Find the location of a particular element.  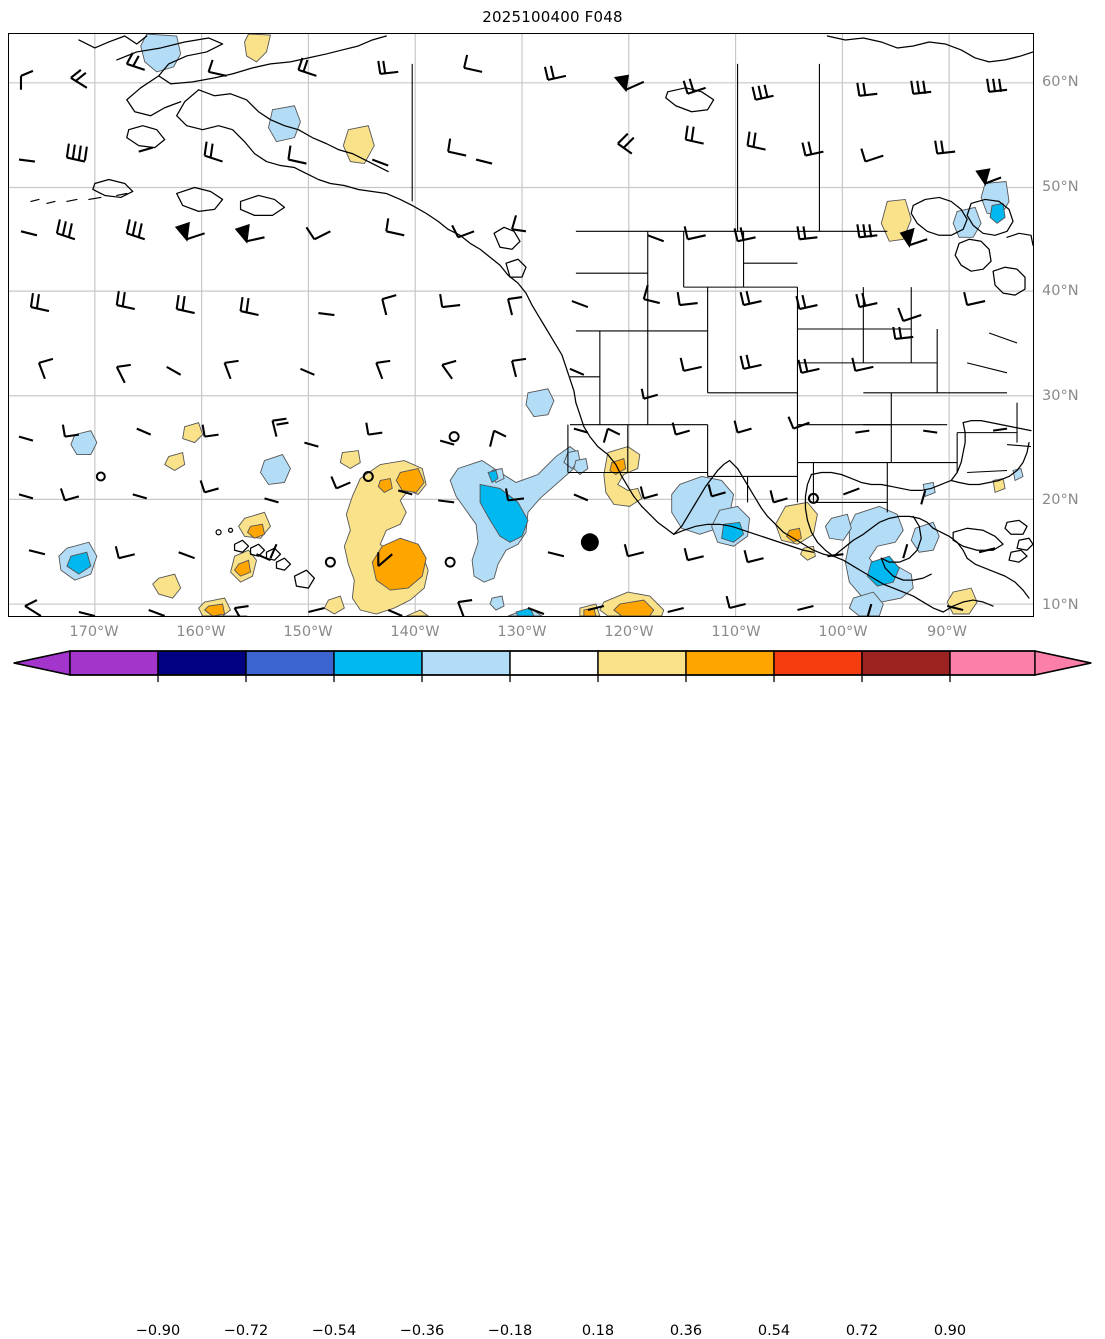

colorbar-svg is located at coordinates (552, 666).